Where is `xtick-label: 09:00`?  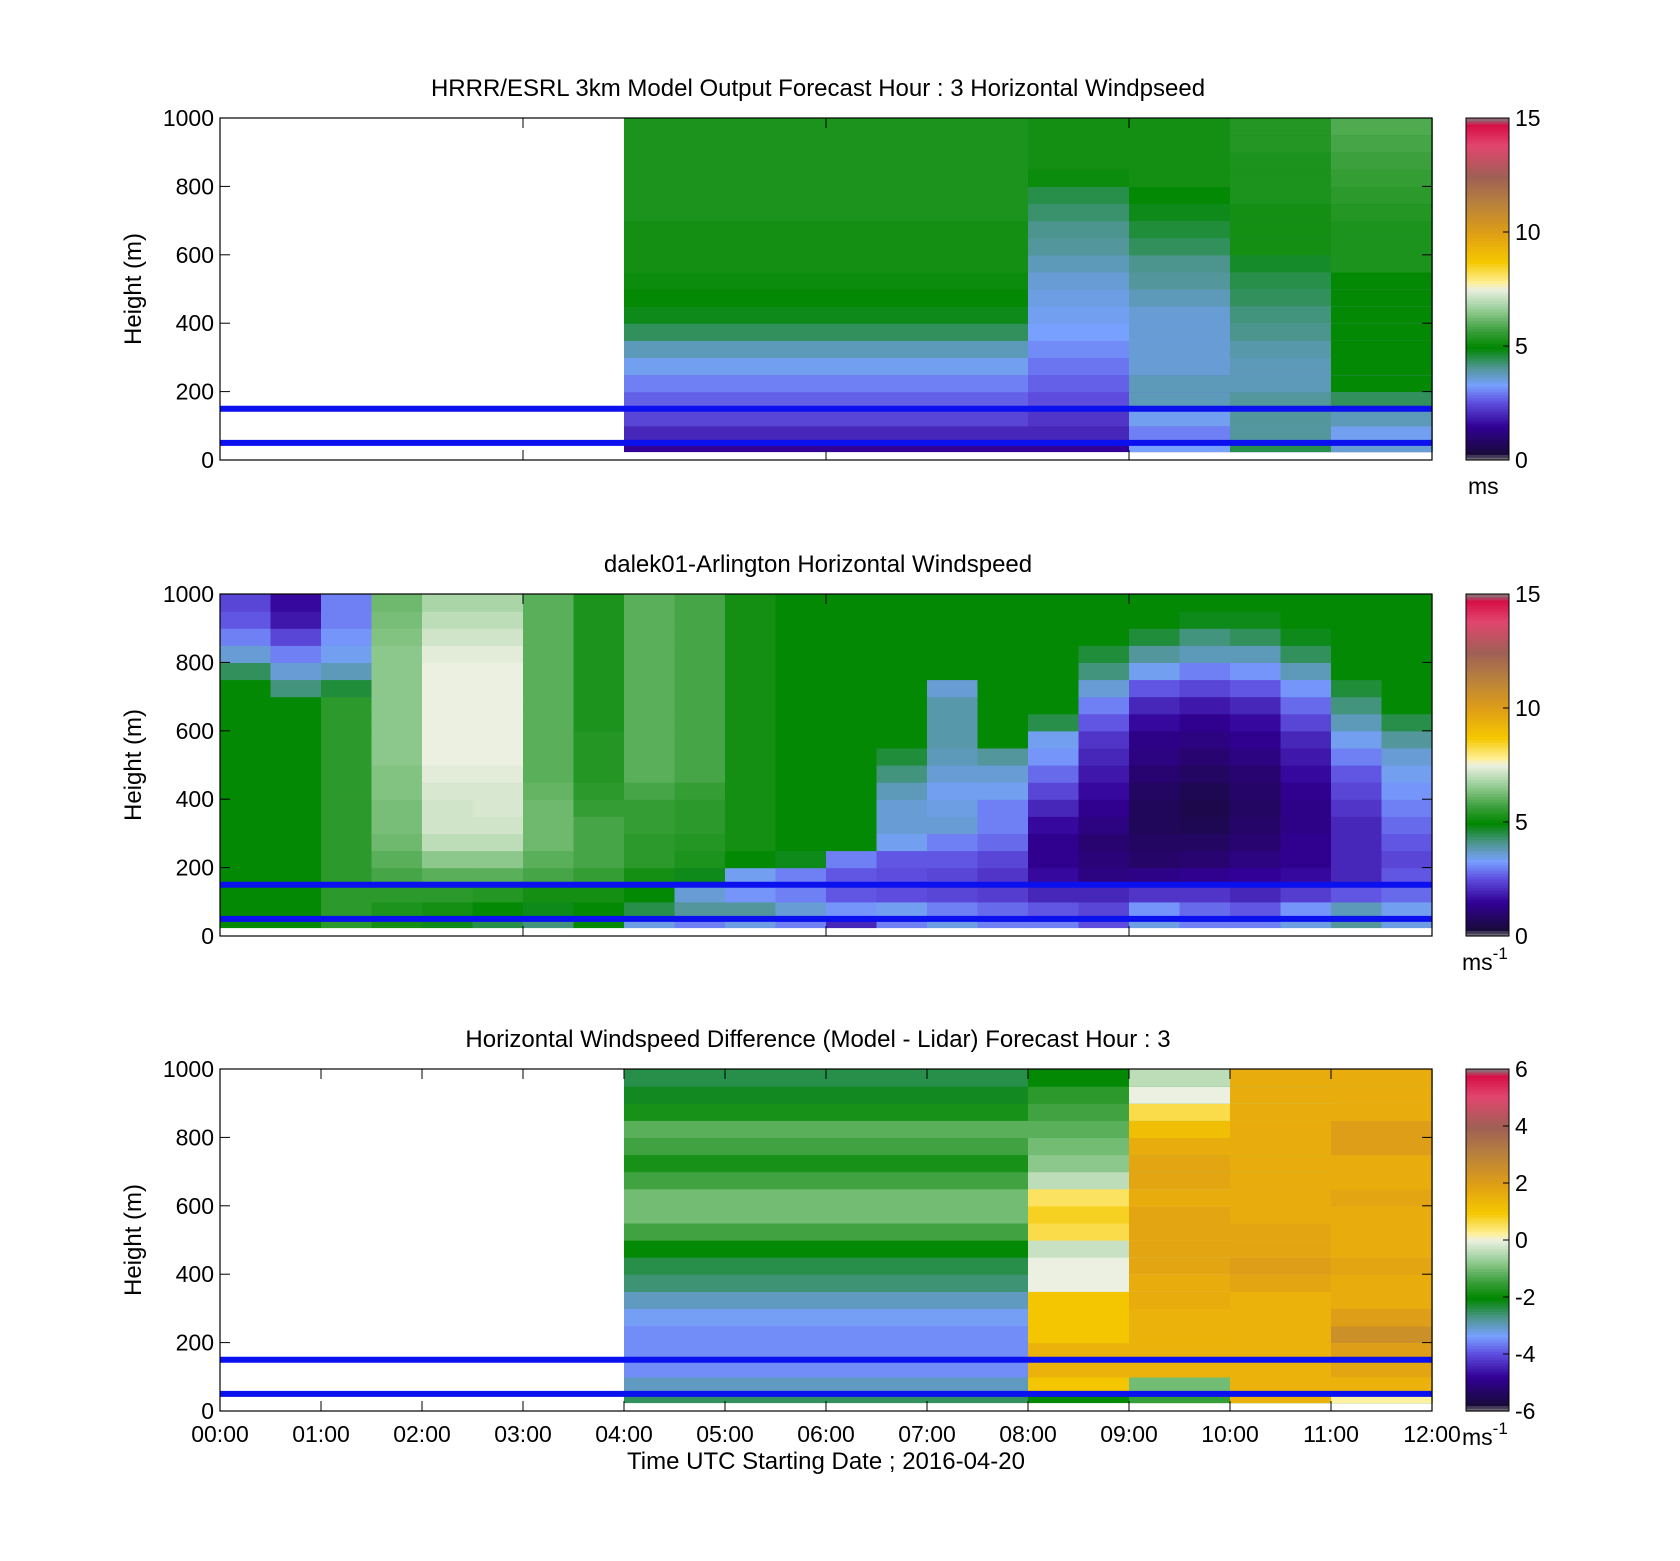 xtick-label: 09:00 is located at coordinates (1129, 1434).